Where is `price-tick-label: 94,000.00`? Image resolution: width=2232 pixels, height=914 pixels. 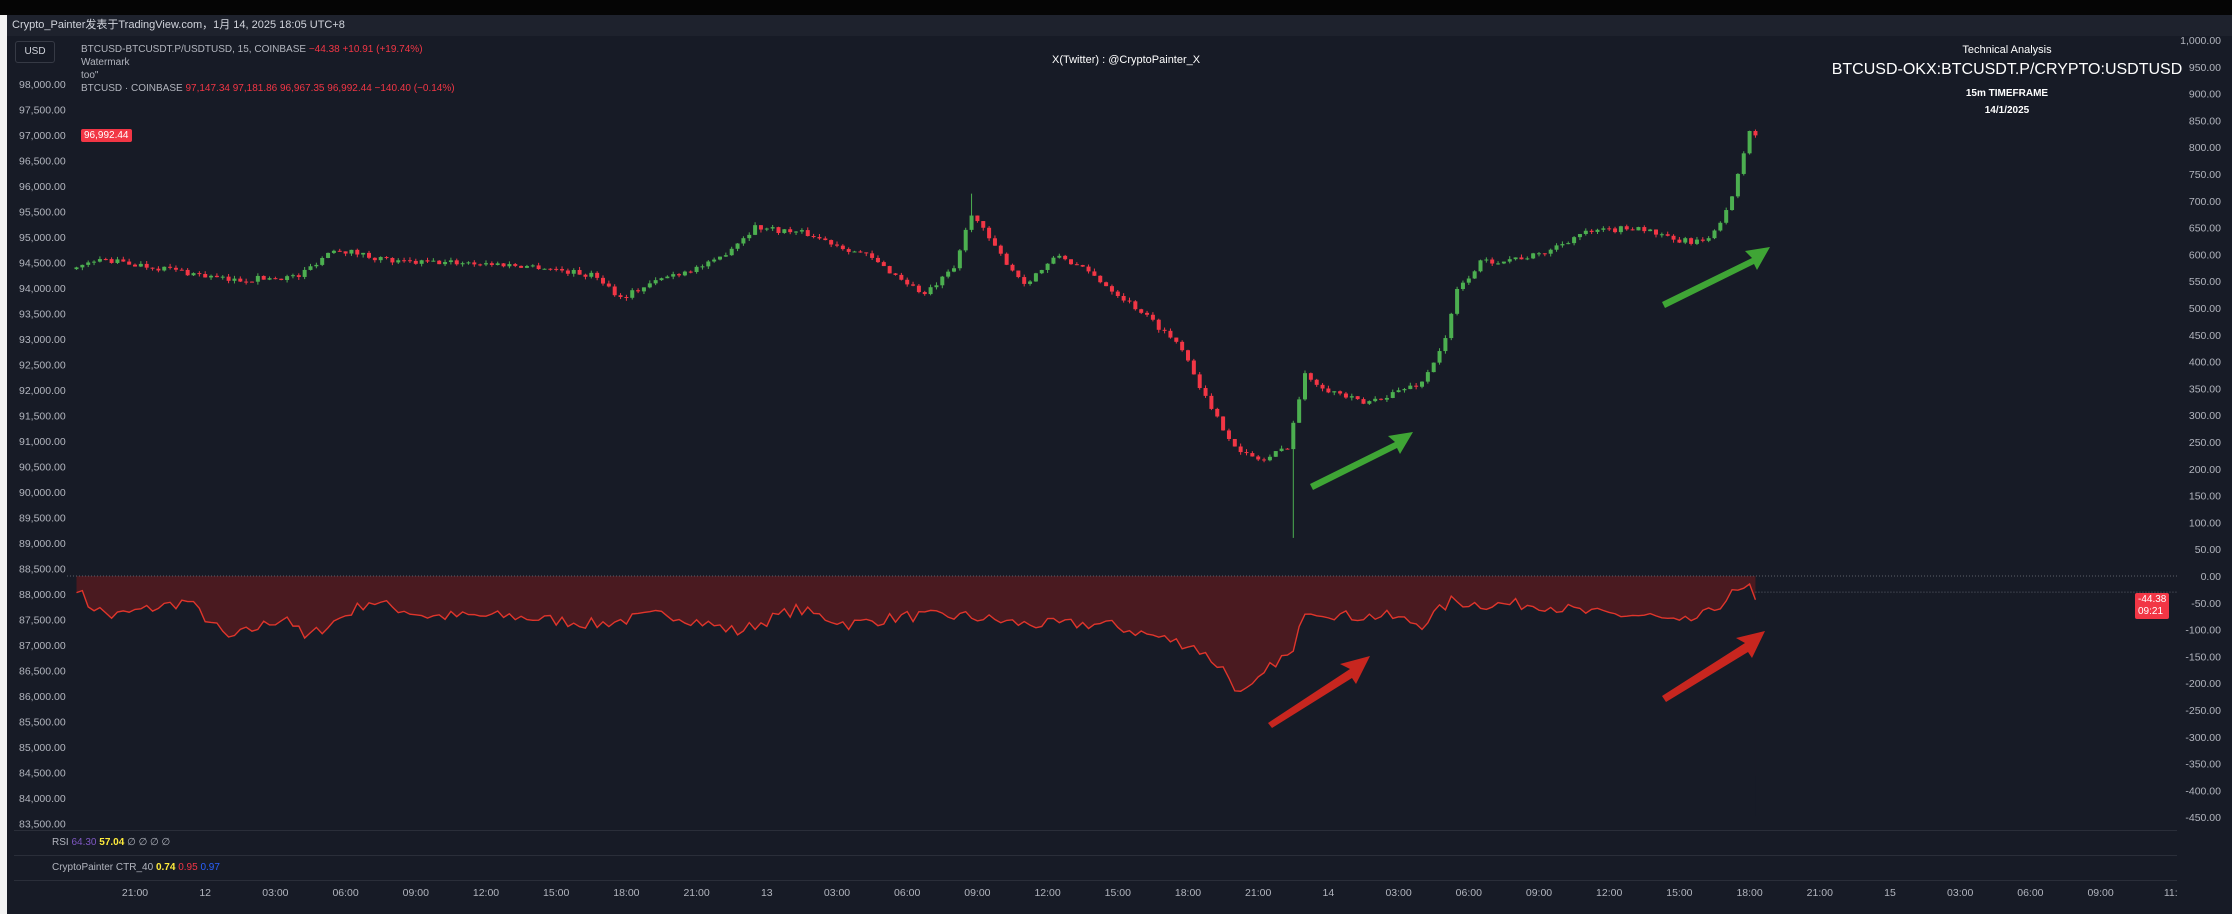 price-tick-label: 94,000.00 is located at coordinates (42, 289).